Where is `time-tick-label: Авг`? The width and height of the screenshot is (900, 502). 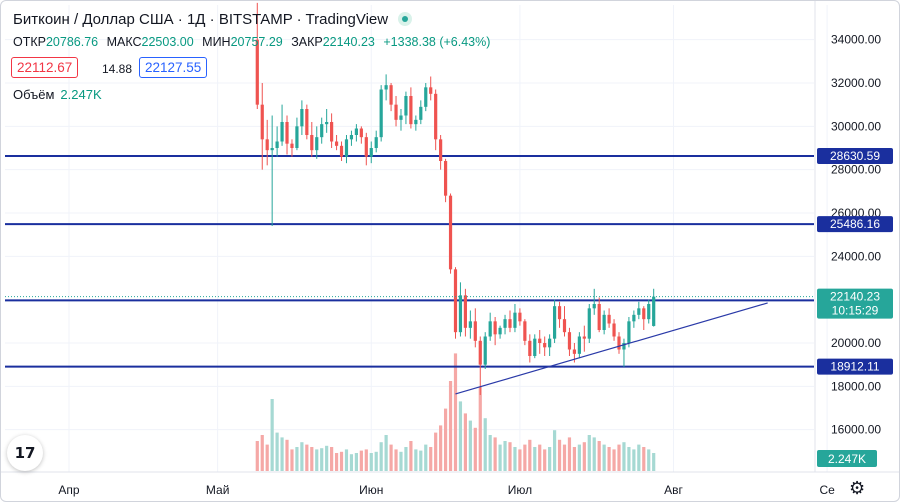 time-tick-label: Авг is located at coordinates (673, 490).